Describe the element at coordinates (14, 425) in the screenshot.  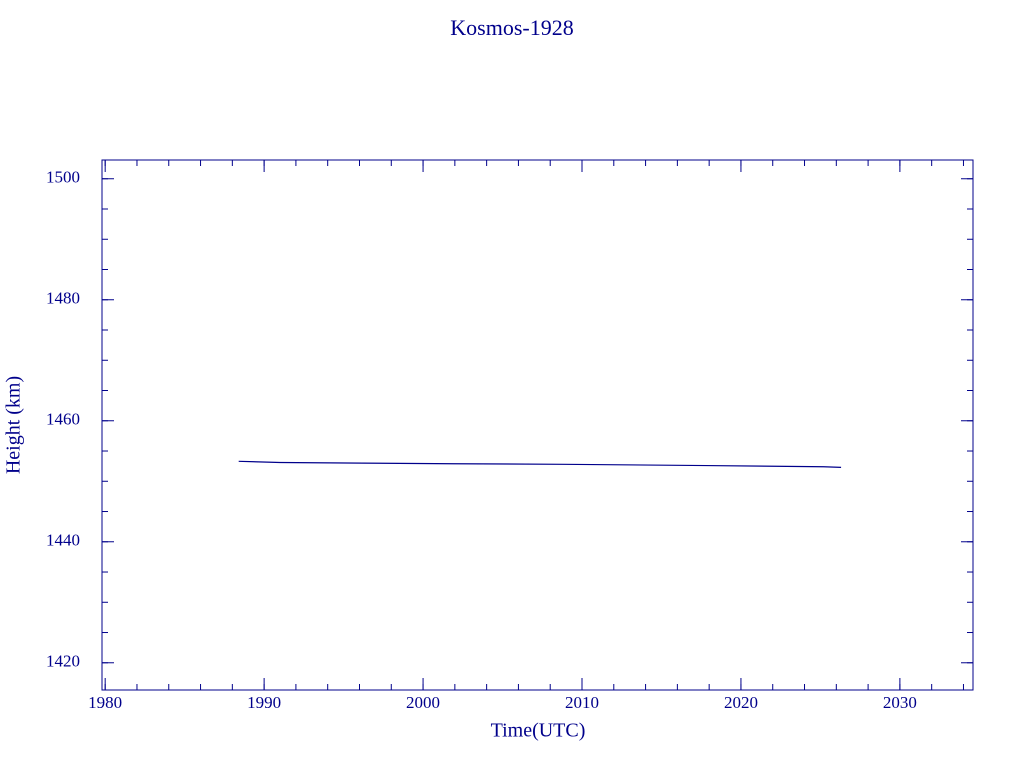
I see `y-axis-label: Height (km)` at that location.